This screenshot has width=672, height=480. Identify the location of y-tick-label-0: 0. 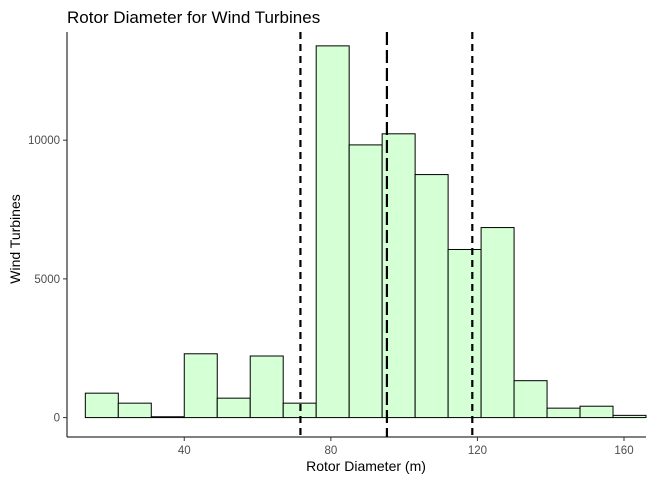
(57, 419).